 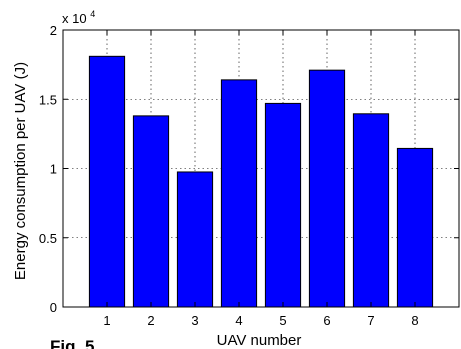 What do you see at coordinates (53, 169) in the screenshot?
I see `y-tick-label: 1` at bounding box center [53, 169].